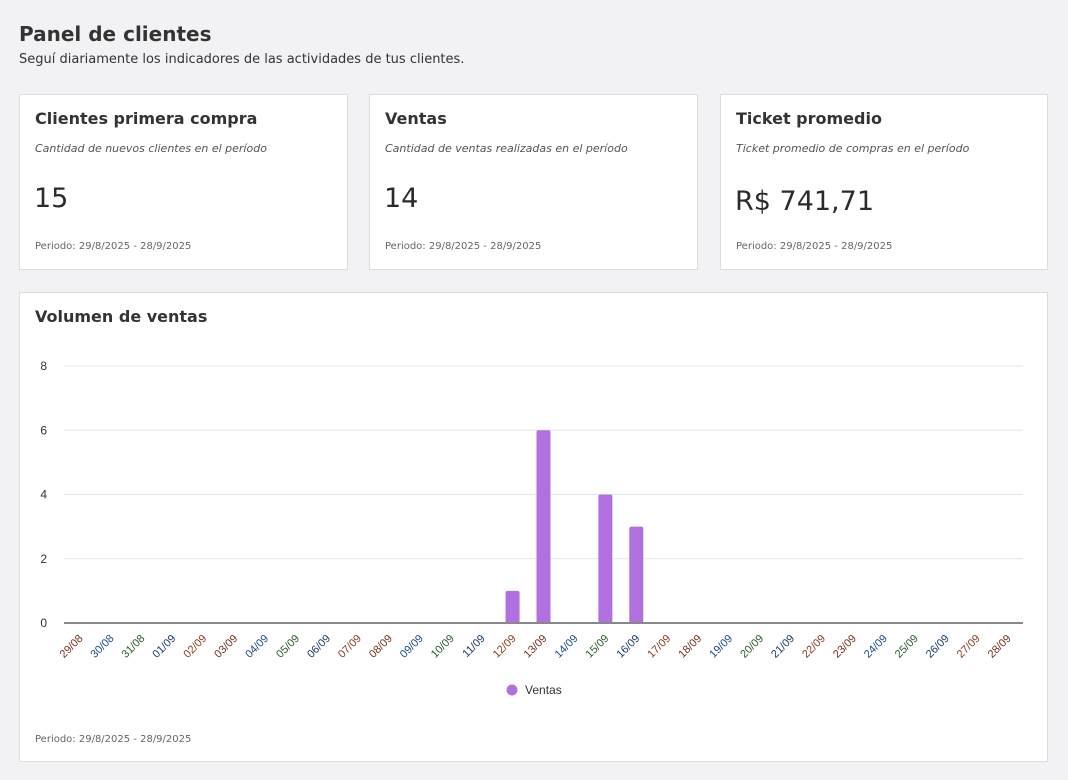  What do you see at coordinates (443, 647) in the screenshot?
I see `x-tick-label: 10/09` at bounding box center [443, 647].